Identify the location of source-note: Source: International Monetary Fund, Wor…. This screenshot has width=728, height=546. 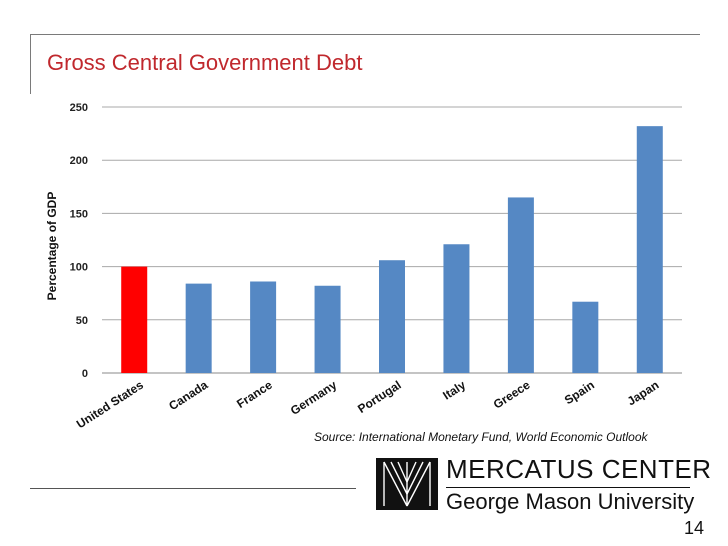
(481, 437).